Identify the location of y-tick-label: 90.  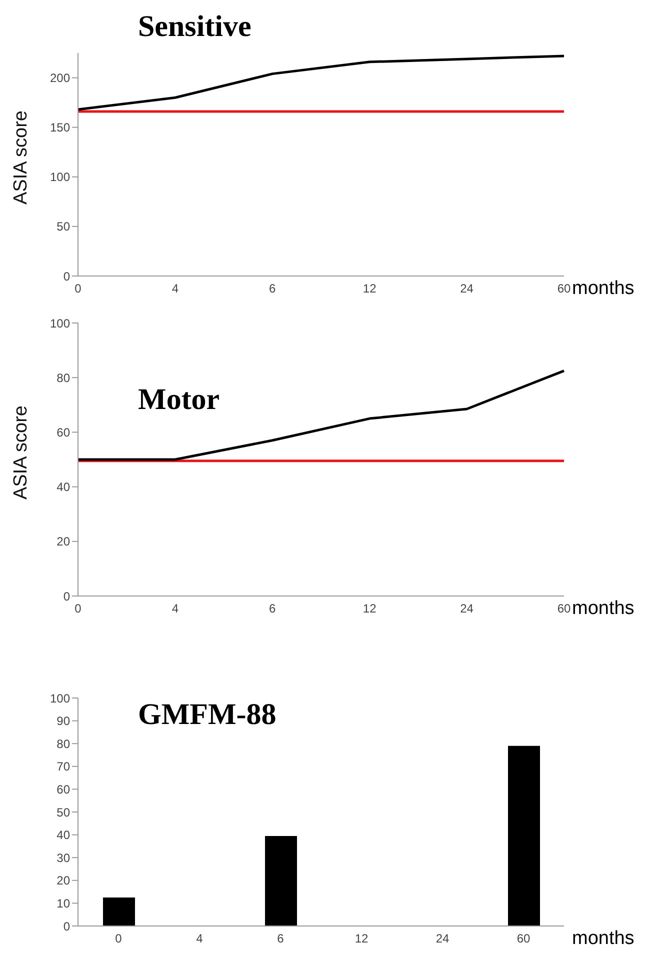
(63, 721).